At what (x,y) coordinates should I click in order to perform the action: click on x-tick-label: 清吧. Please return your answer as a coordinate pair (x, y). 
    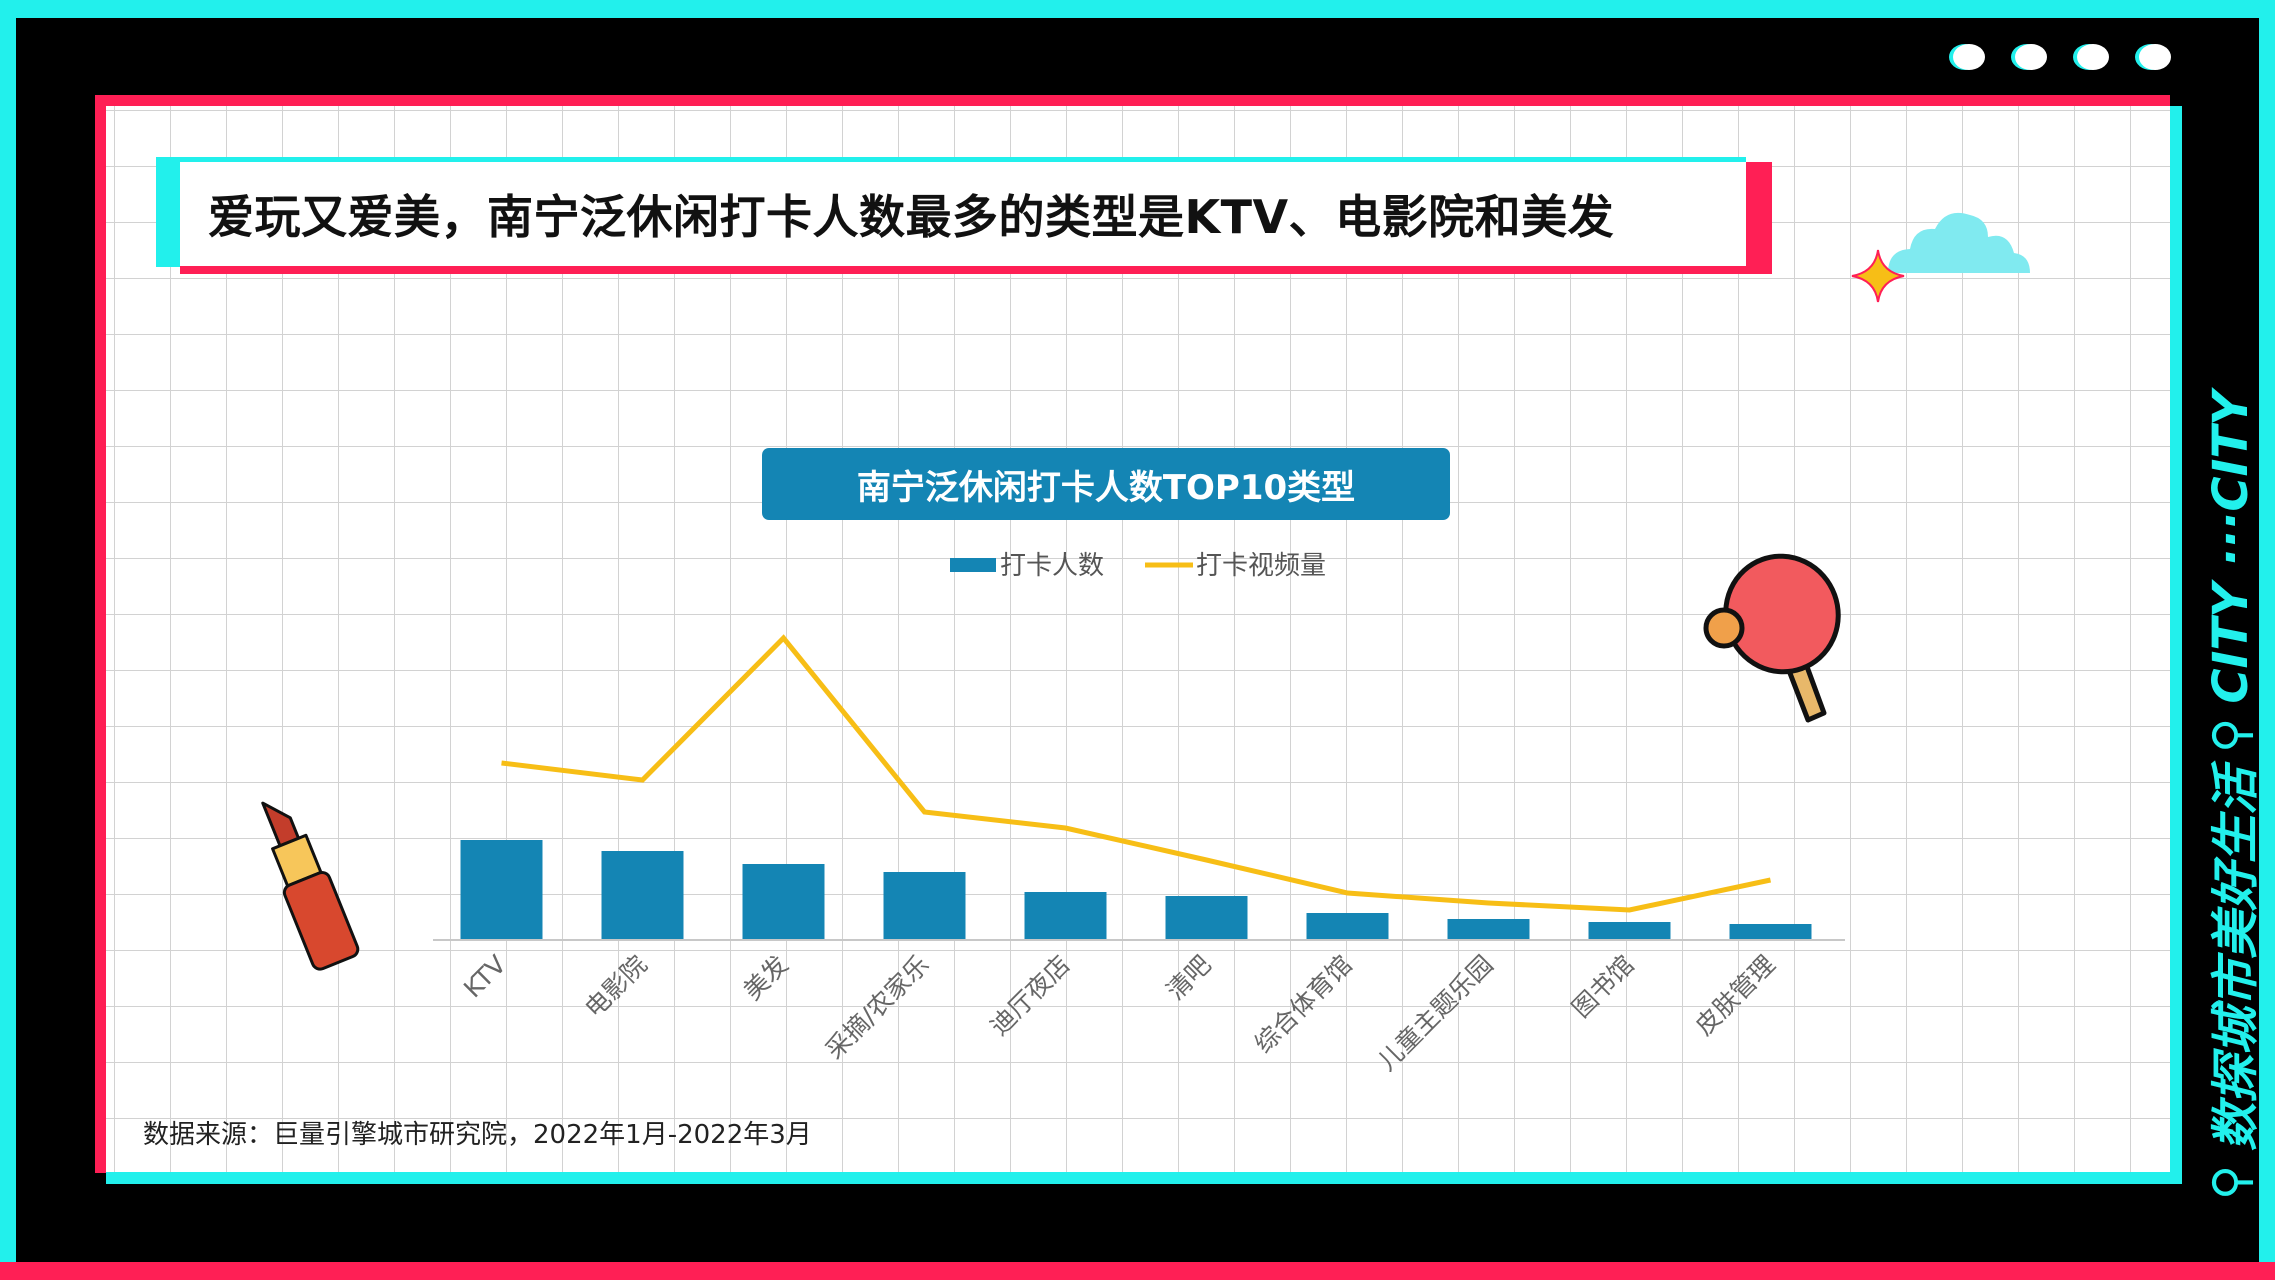
    Looking at the image, I should click on (1189, 978).